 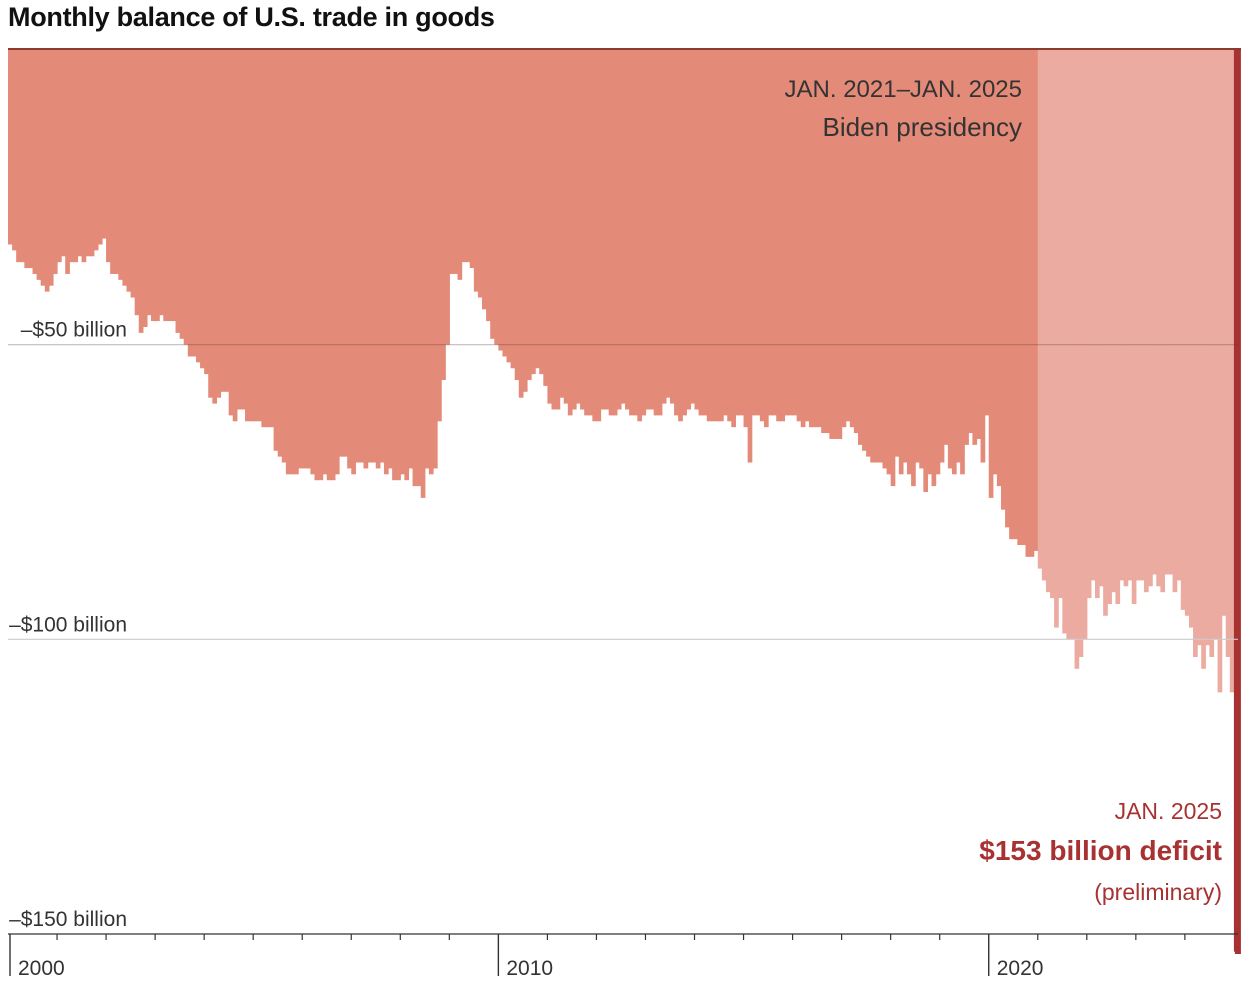 What do you see at coordinates (1100, 850) in the screenshot?
I see `latest-deficit-value: $153 billion deficit` at bounding box center [1100, 850].